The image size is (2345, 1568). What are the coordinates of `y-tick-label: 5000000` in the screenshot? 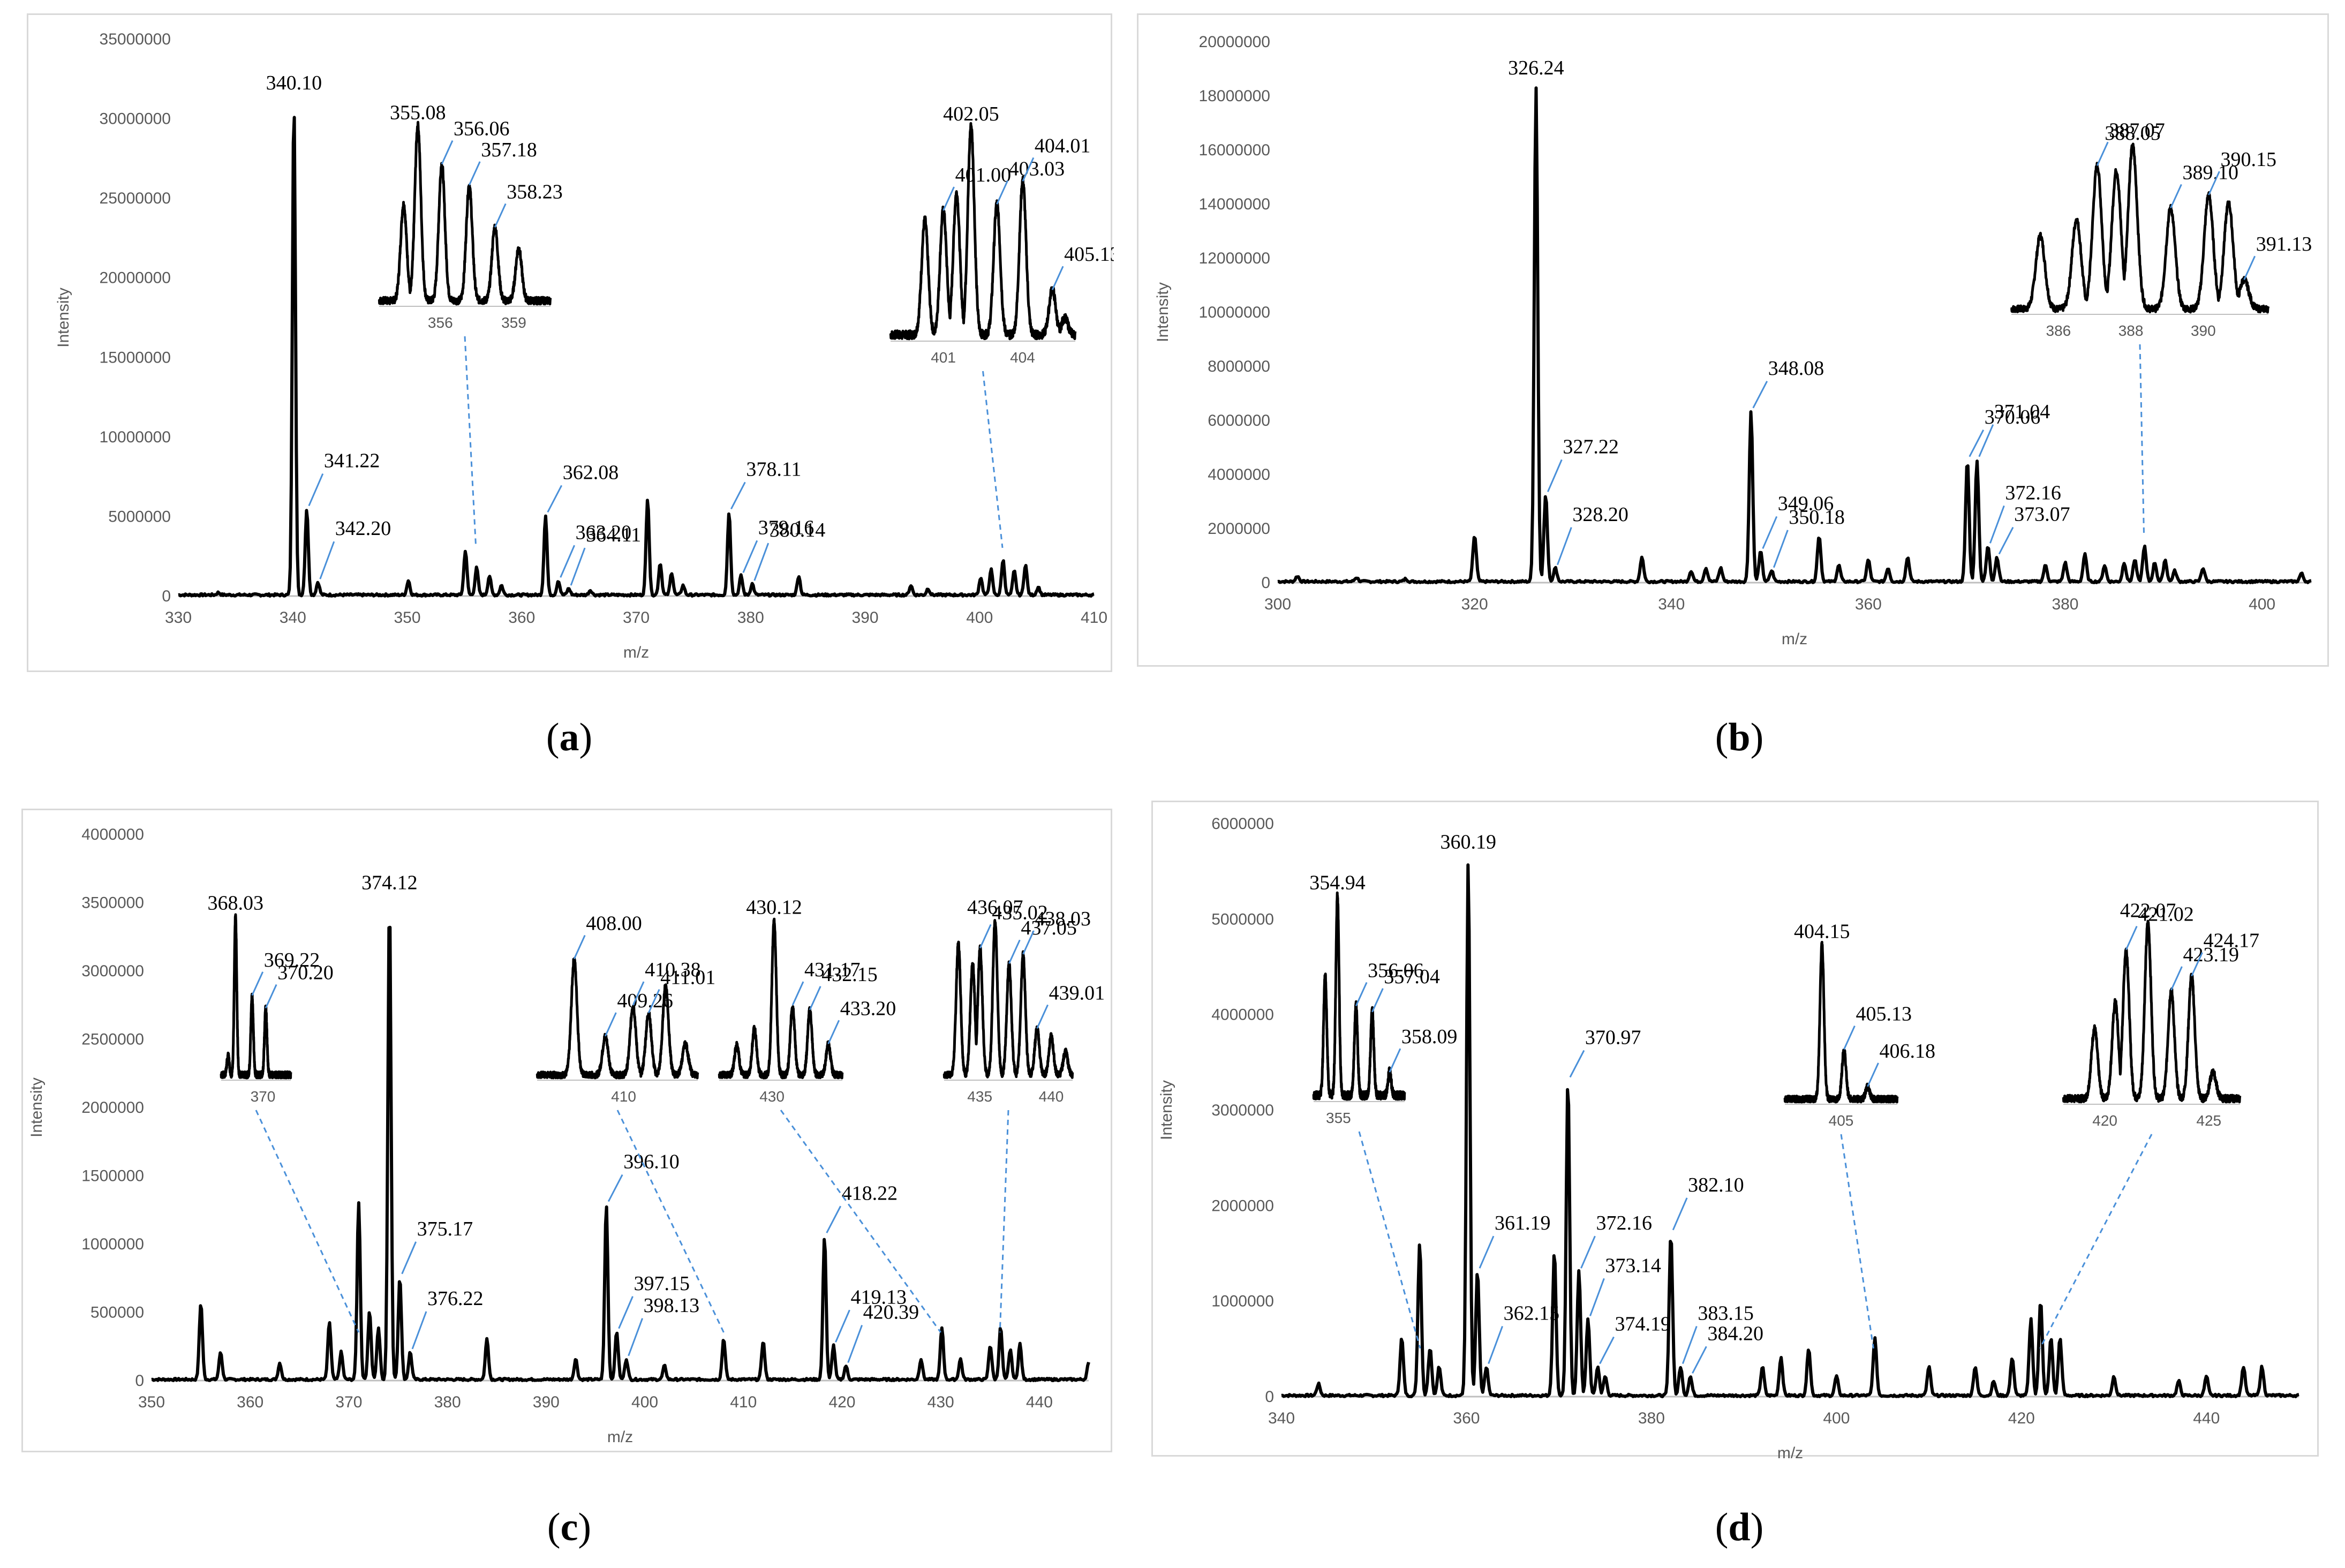 It's located at (1242, 919).